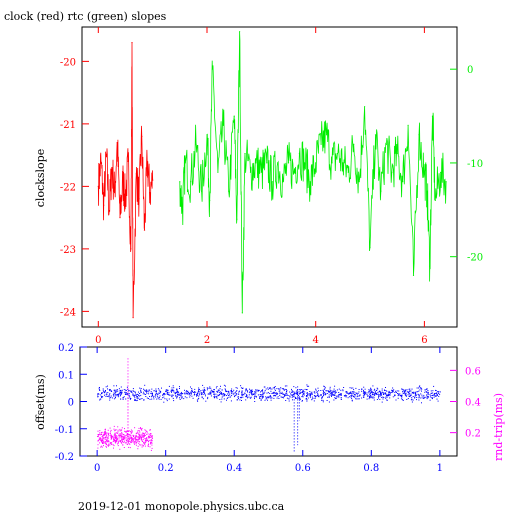  What do you see at coordinates (40, 178) in the screenshot?
I see `top-y-axis-label: clockslope` at bounding box center [40, 178].